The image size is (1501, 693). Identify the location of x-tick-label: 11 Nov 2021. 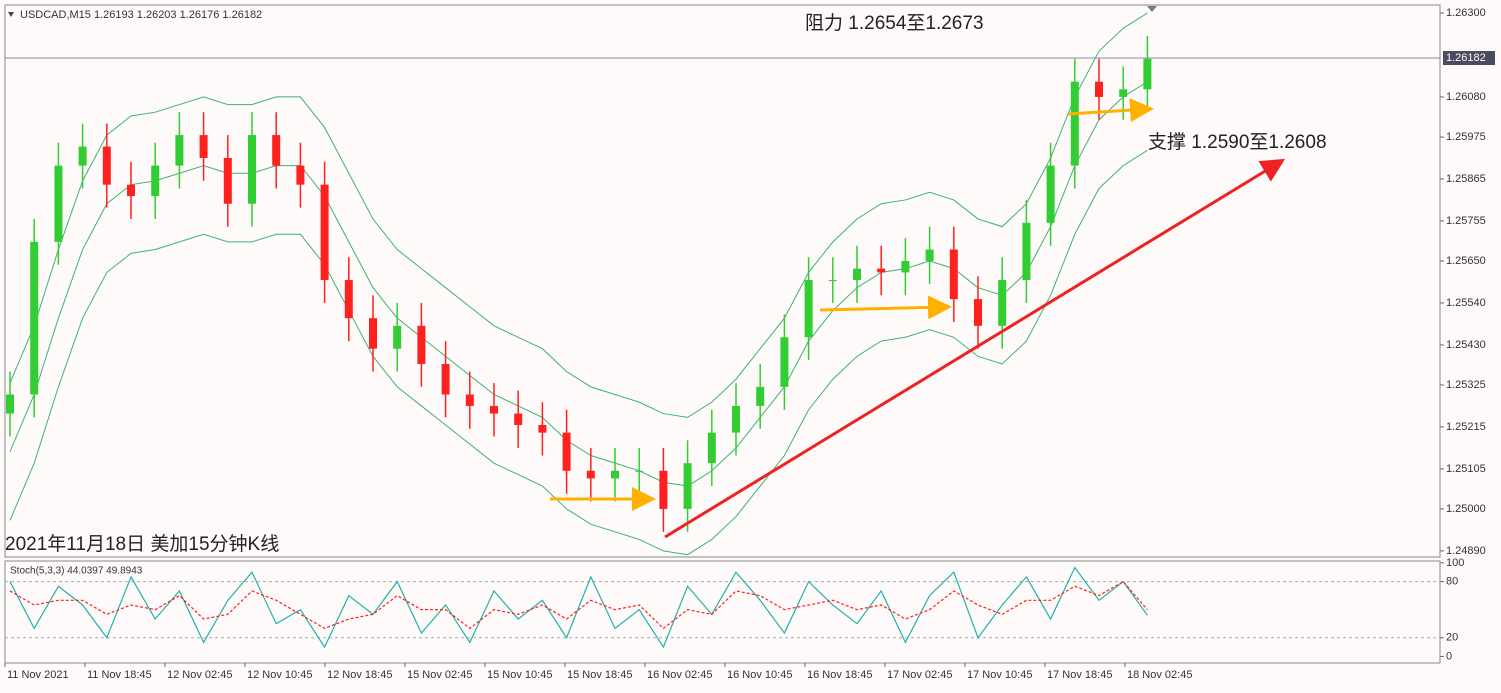
(38, 675).